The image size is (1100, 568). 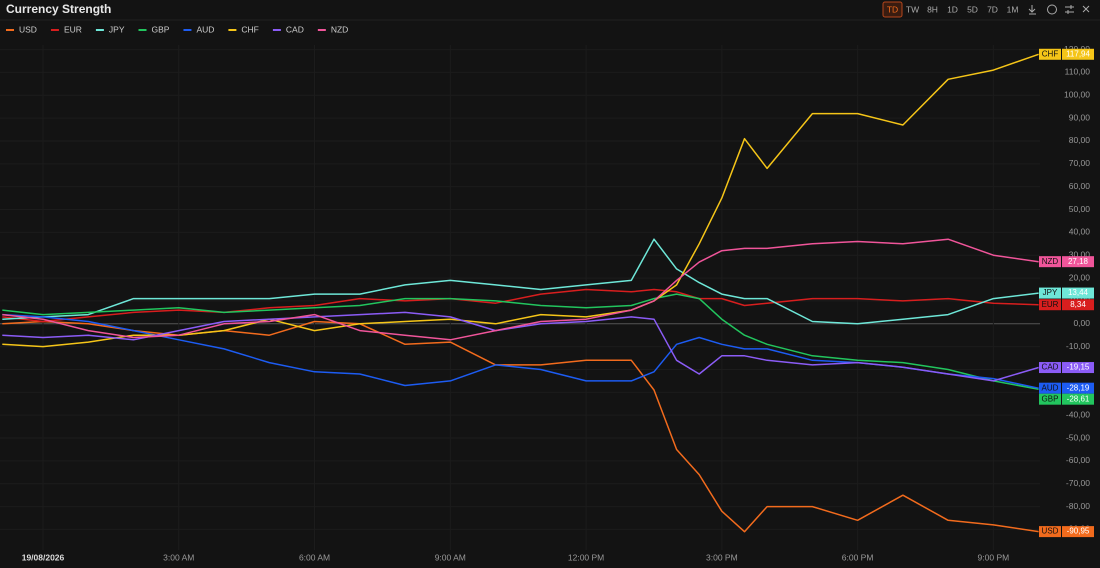 I want to click on x-tick-label: 9:00 AM, so click(x=450, y=557).